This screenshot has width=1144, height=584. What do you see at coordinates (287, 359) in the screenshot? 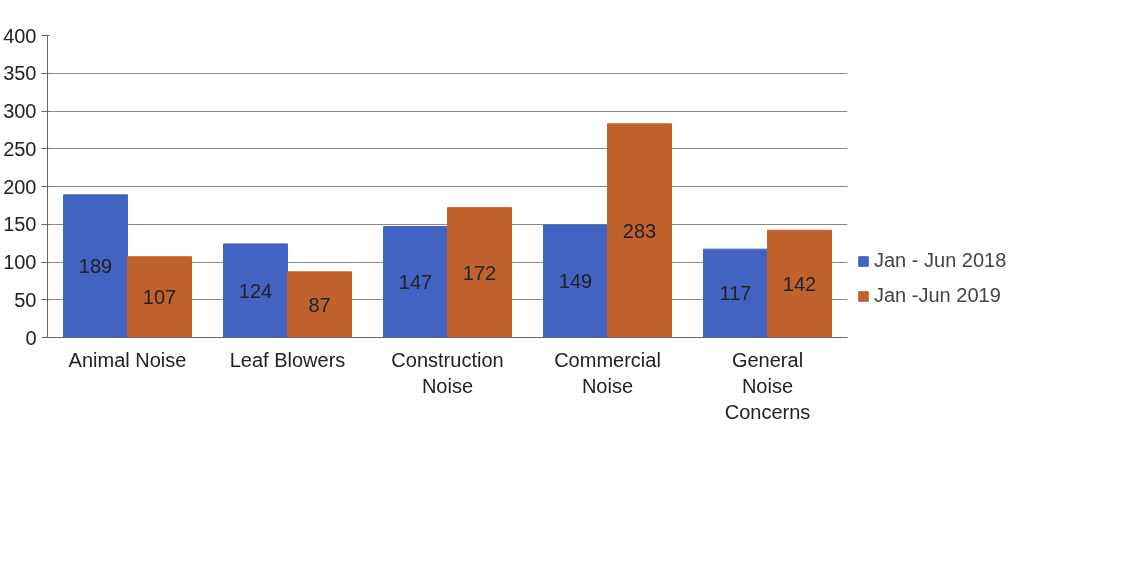
I see `x-tick-label: Leaf Blowers` at bounding box center [287, 359].